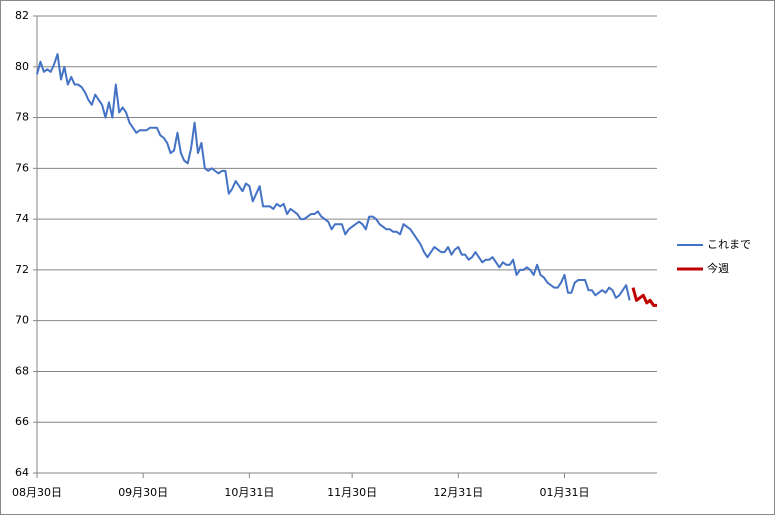 This screenshot has width=775, height=515. I want to click on y-tick-label: 72, so click(22, 269).